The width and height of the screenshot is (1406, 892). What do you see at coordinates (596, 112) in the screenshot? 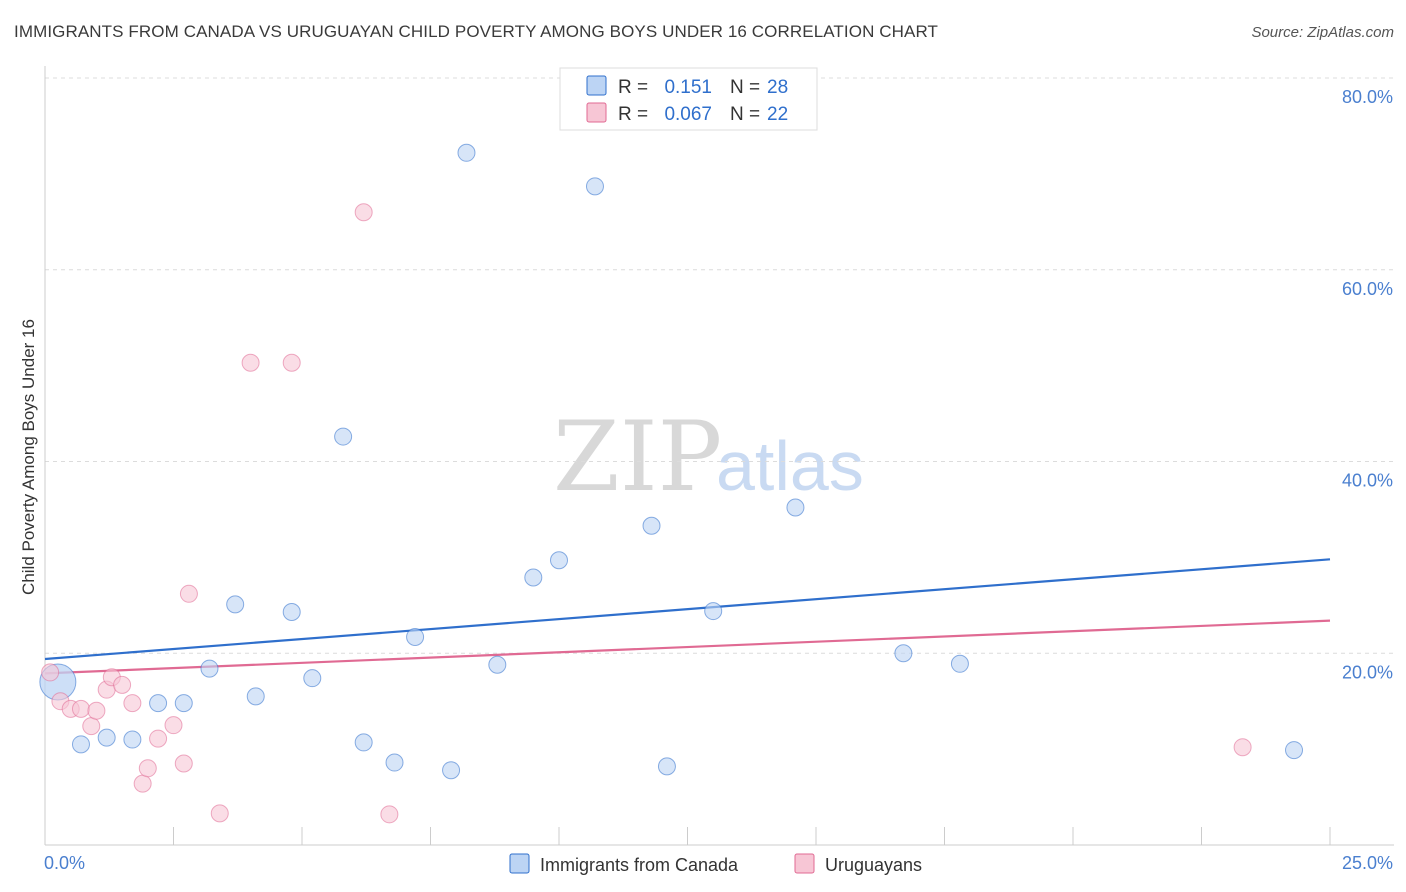
I see `legend-swatch-uruguayans` at bounding box center [596, 112].